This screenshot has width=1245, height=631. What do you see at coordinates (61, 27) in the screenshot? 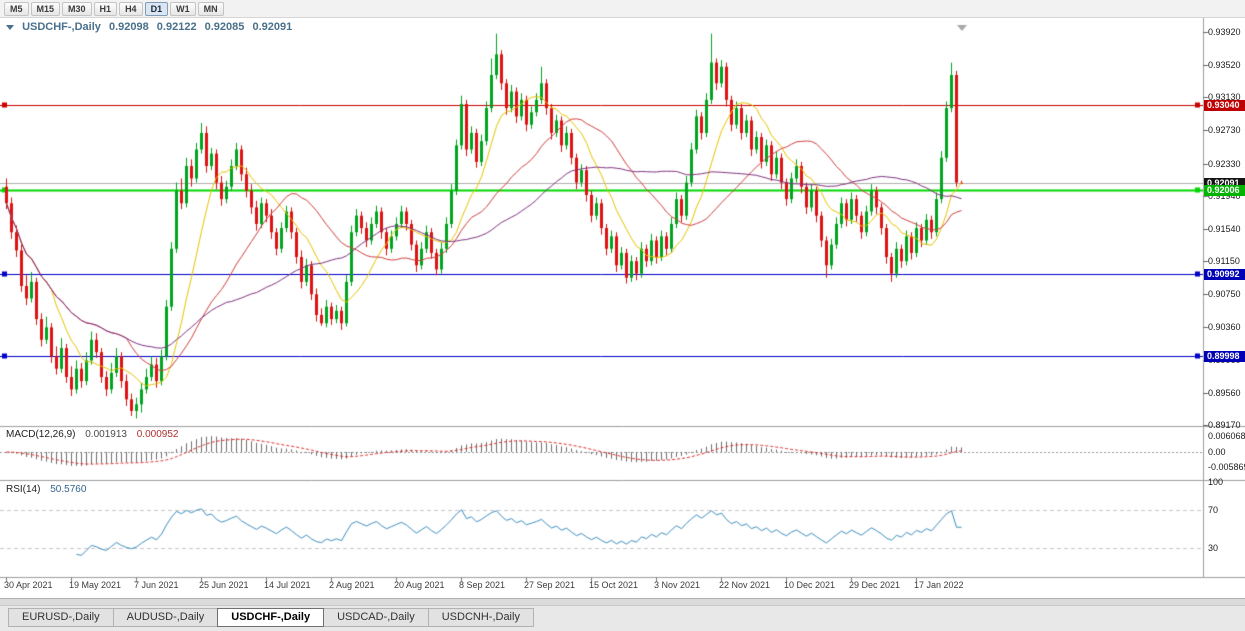
I see `symbol-timeframe-label: USDCHF-,Daily` at bounding box center [61, 27].